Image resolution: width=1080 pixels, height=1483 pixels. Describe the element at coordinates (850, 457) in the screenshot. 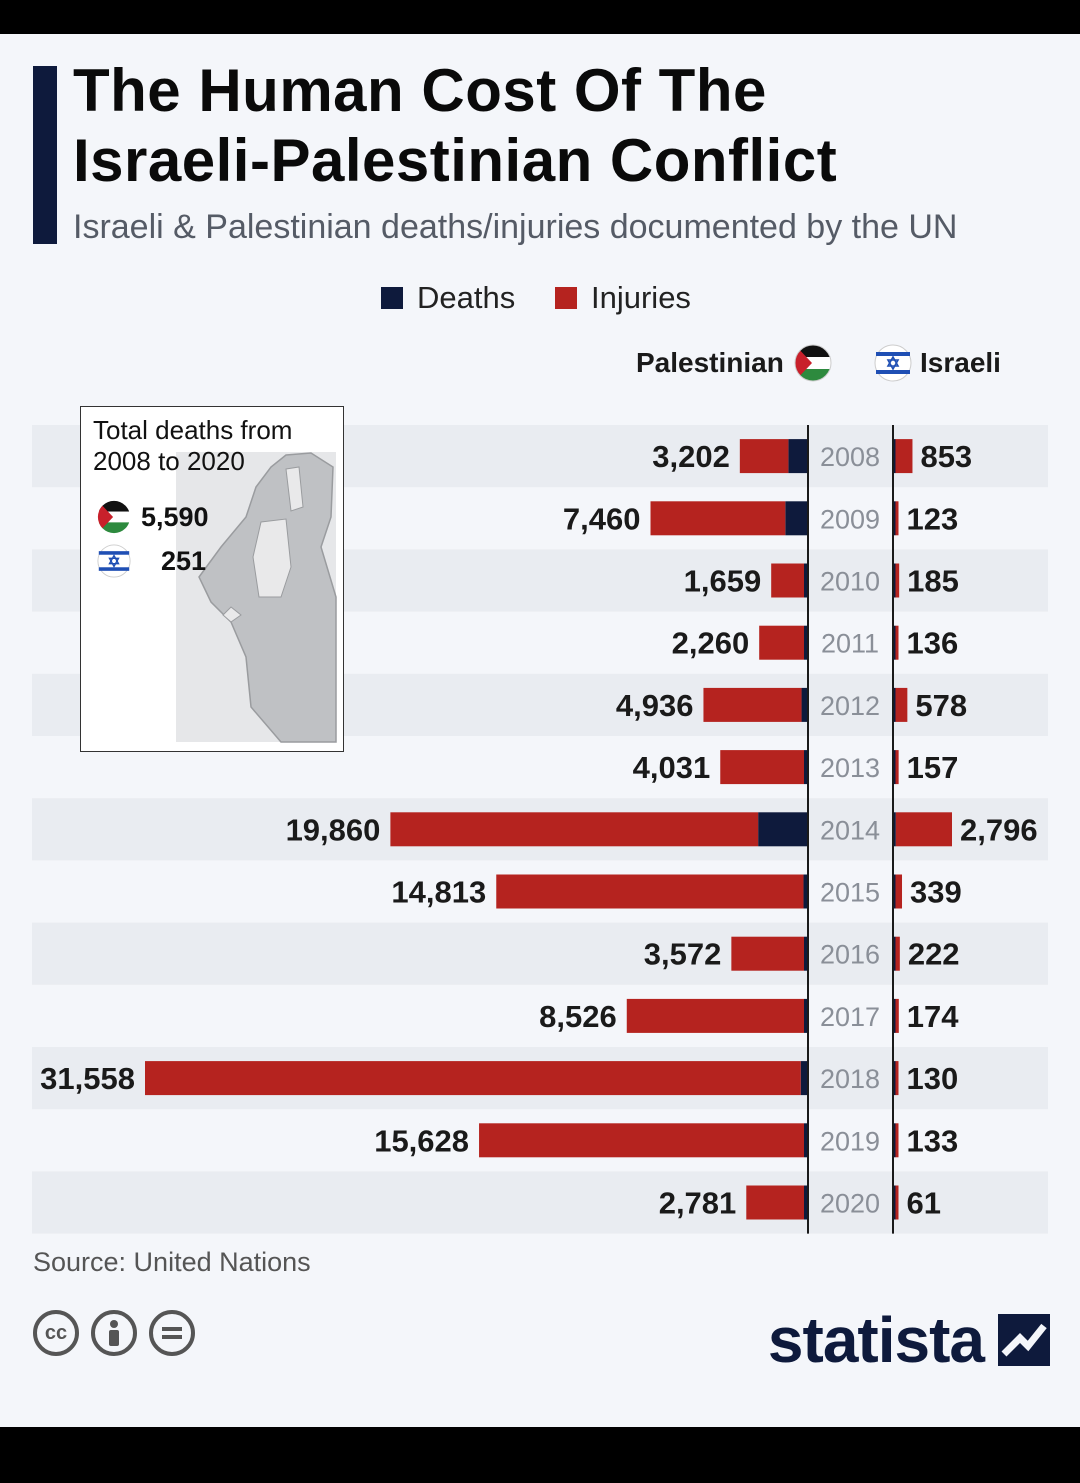

I see `year-label: 2008` at that location.